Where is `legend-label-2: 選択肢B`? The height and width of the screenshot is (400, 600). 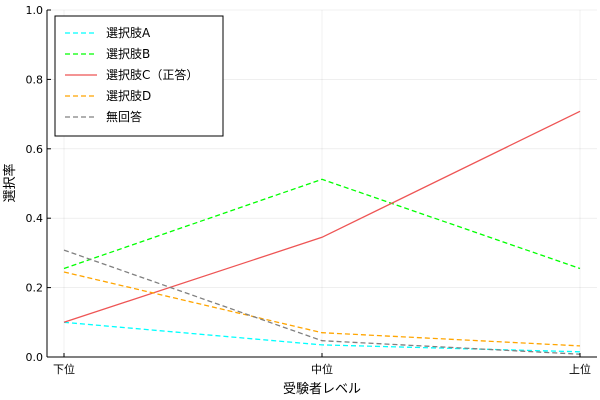
legend-label-2: 選択肢B is located at coordinates (128, 53).